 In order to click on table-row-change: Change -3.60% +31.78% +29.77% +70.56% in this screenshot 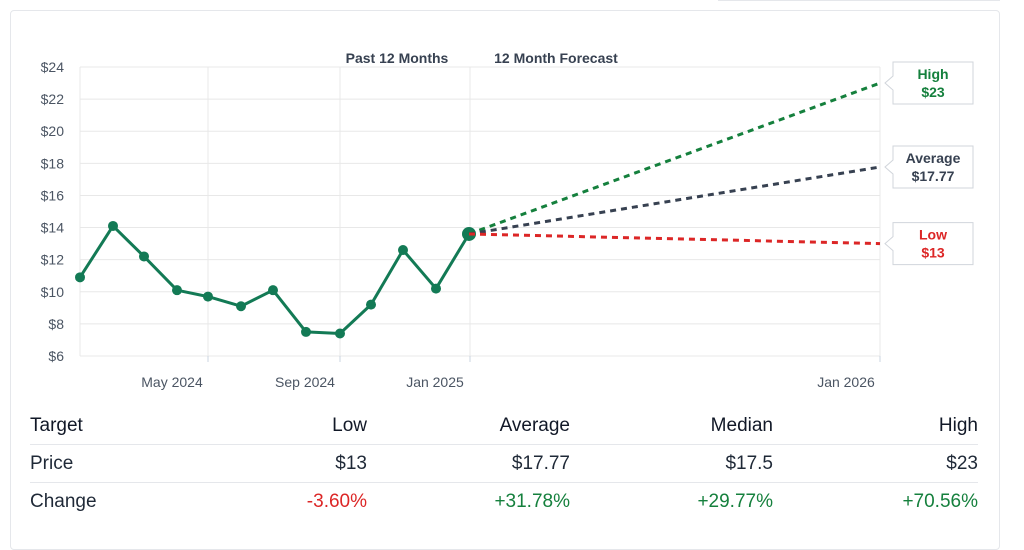, I will do `click(504, 501)`.